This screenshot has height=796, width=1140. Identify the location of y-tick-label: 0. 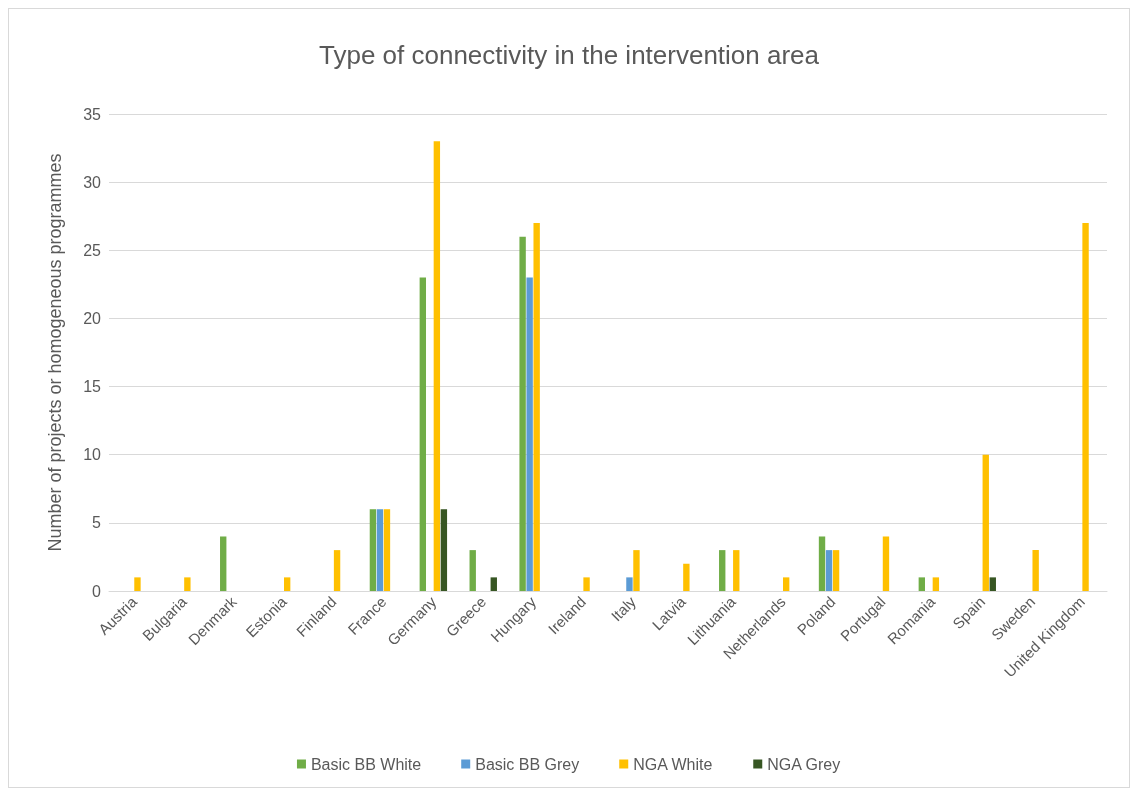
(97, 591).